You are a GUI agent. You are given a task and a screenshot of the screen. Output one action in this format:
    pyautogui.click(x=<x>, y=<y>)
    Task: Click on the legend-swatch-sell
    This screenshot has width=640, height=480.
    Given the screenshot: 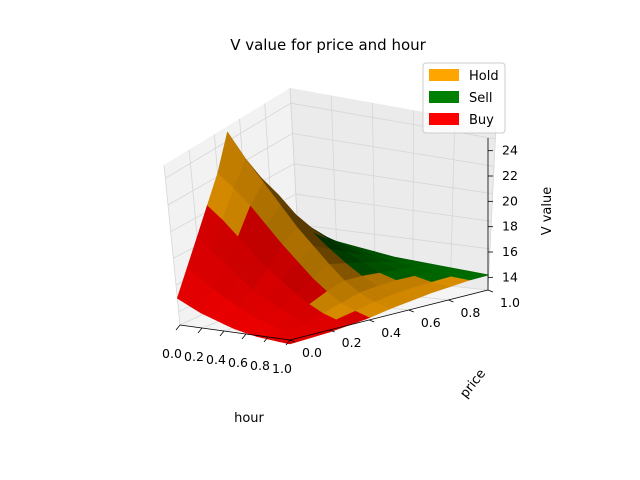 What is the action you would take?
    pyautogui.click(x=444, y=97)
    